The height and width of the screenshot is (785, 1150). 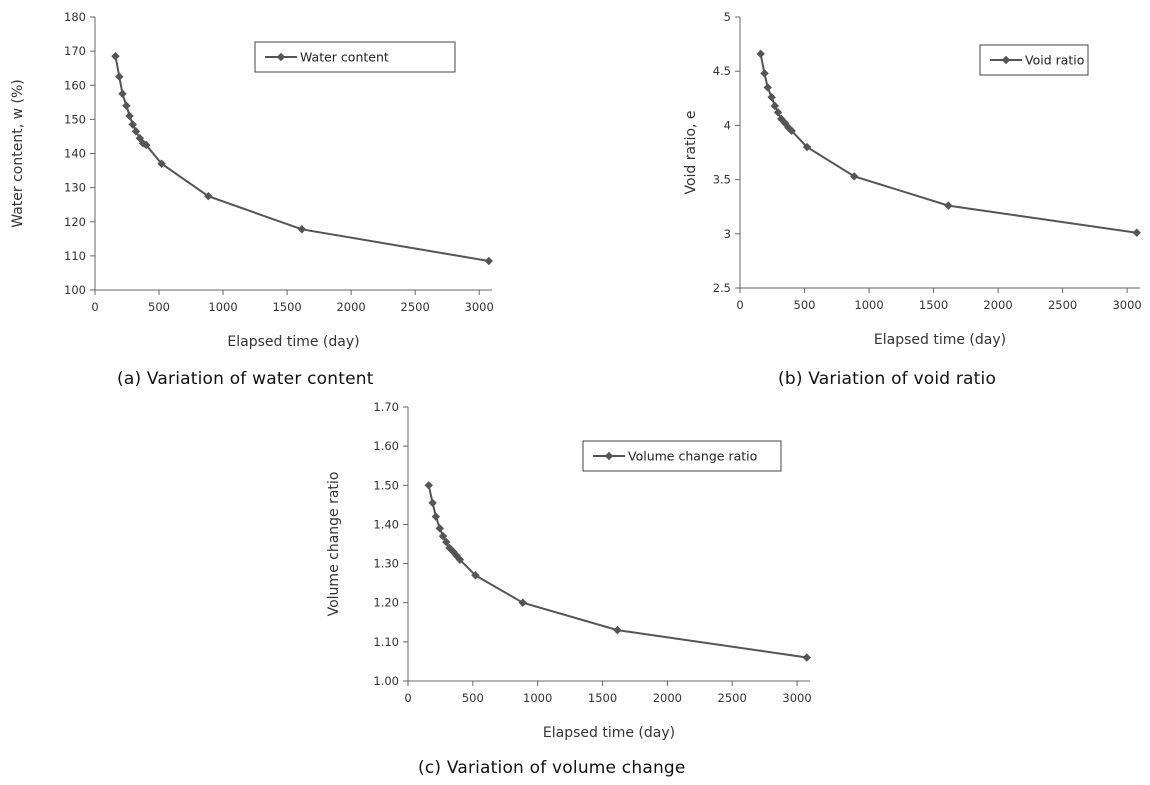 What do you see at coordinates (692, 456) in the screenshot?
I see `legend-label: Volume change ratio` at bounding box center [692, 456].